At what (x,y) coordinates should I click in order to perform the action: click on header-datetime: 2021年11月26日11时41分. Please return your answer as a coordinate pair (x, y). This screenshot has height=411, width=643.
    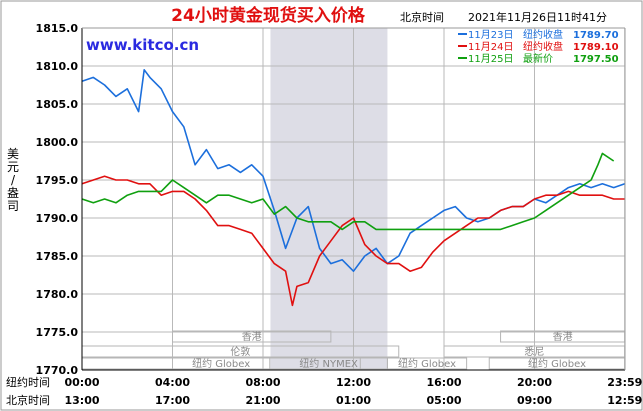
    Looking at the image, I should click on (537, 17).